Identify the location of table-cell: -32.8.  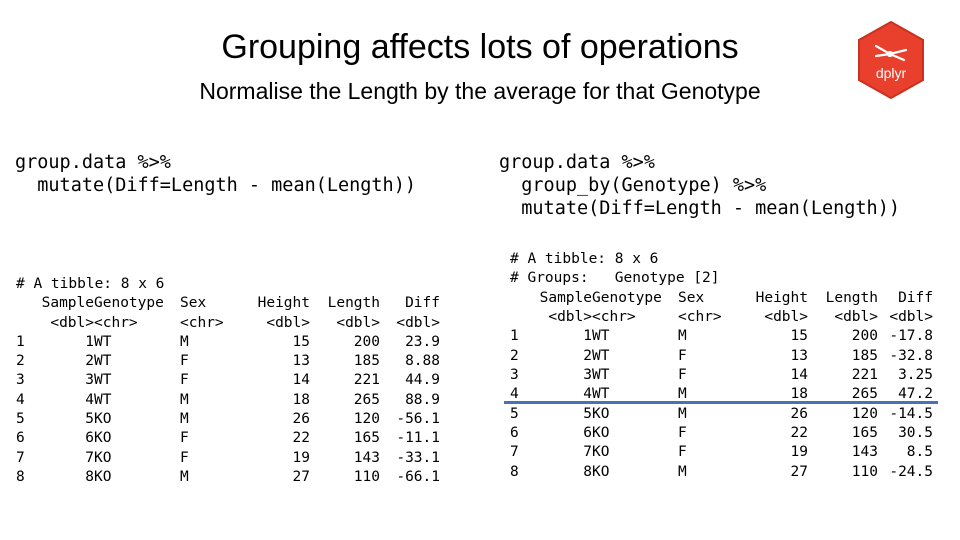
(911, 355).